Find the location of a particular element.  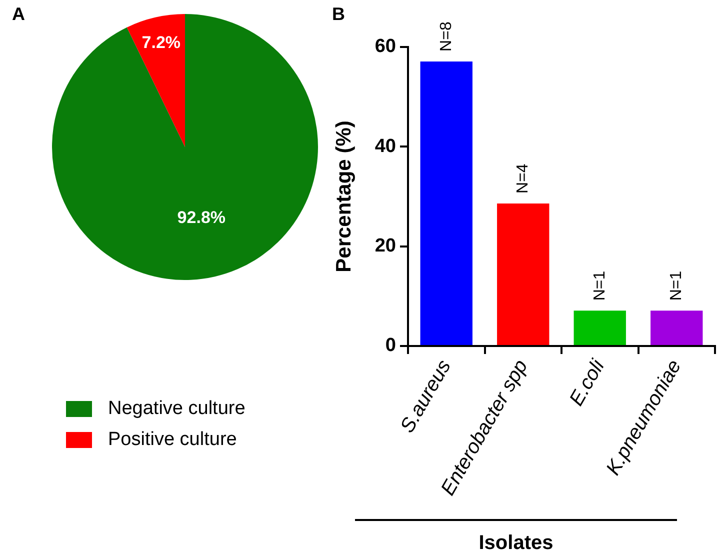

data-label: 7.2% is located at coordinates (161, 42).